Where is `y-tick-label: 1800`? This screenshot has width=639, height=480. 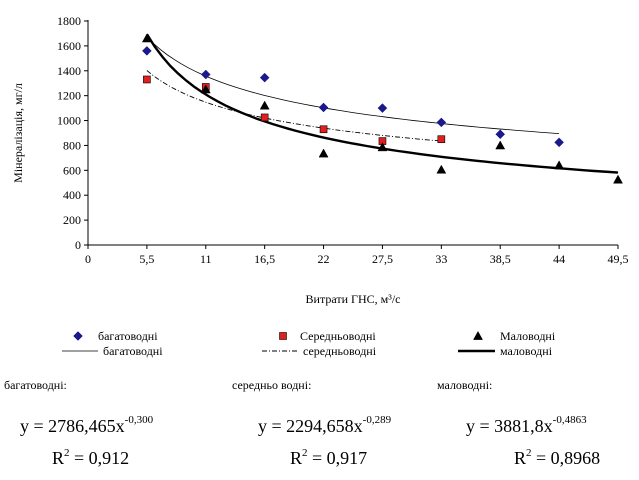
y-tick-label: 1800 is located at coordinates (69, 21).